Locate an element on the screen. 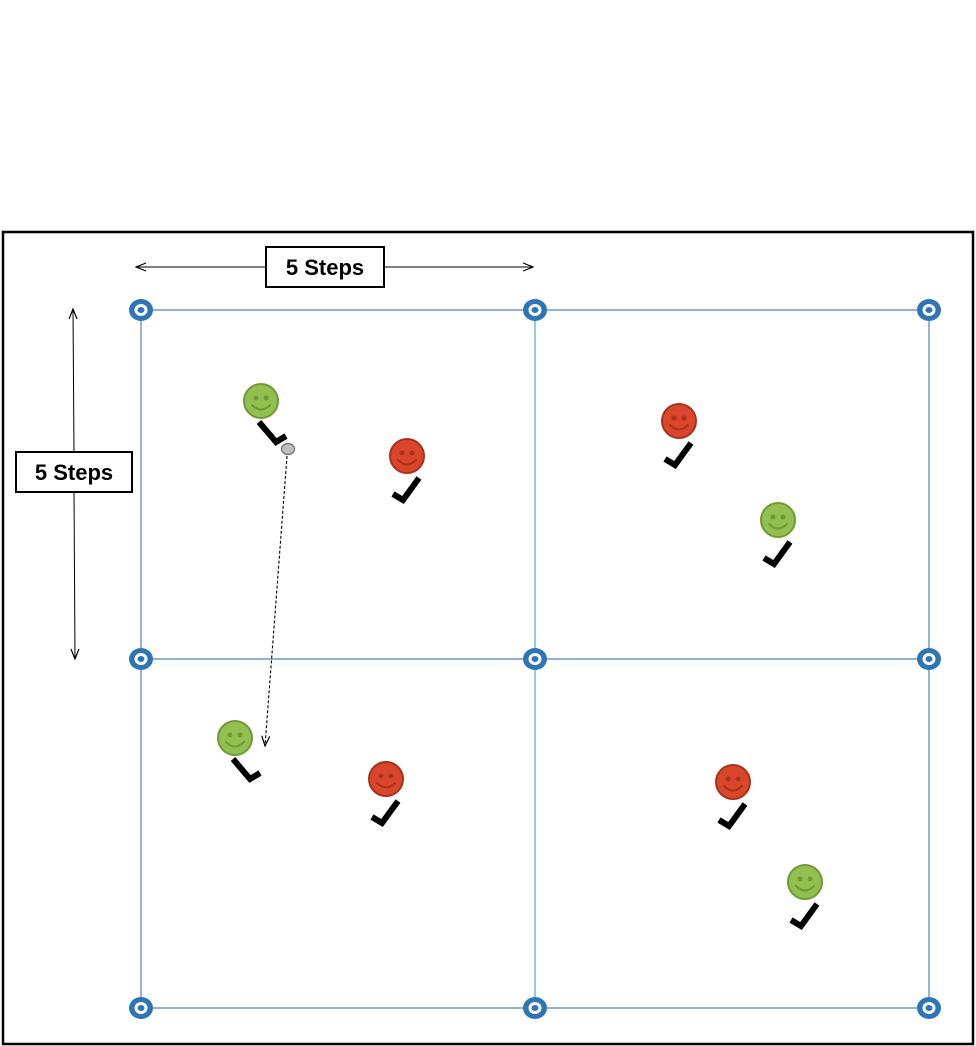 This screenshot has height=1046, width=976. horizontal-distance-indicator: 5 Steps is located at coordinates (334, 267).